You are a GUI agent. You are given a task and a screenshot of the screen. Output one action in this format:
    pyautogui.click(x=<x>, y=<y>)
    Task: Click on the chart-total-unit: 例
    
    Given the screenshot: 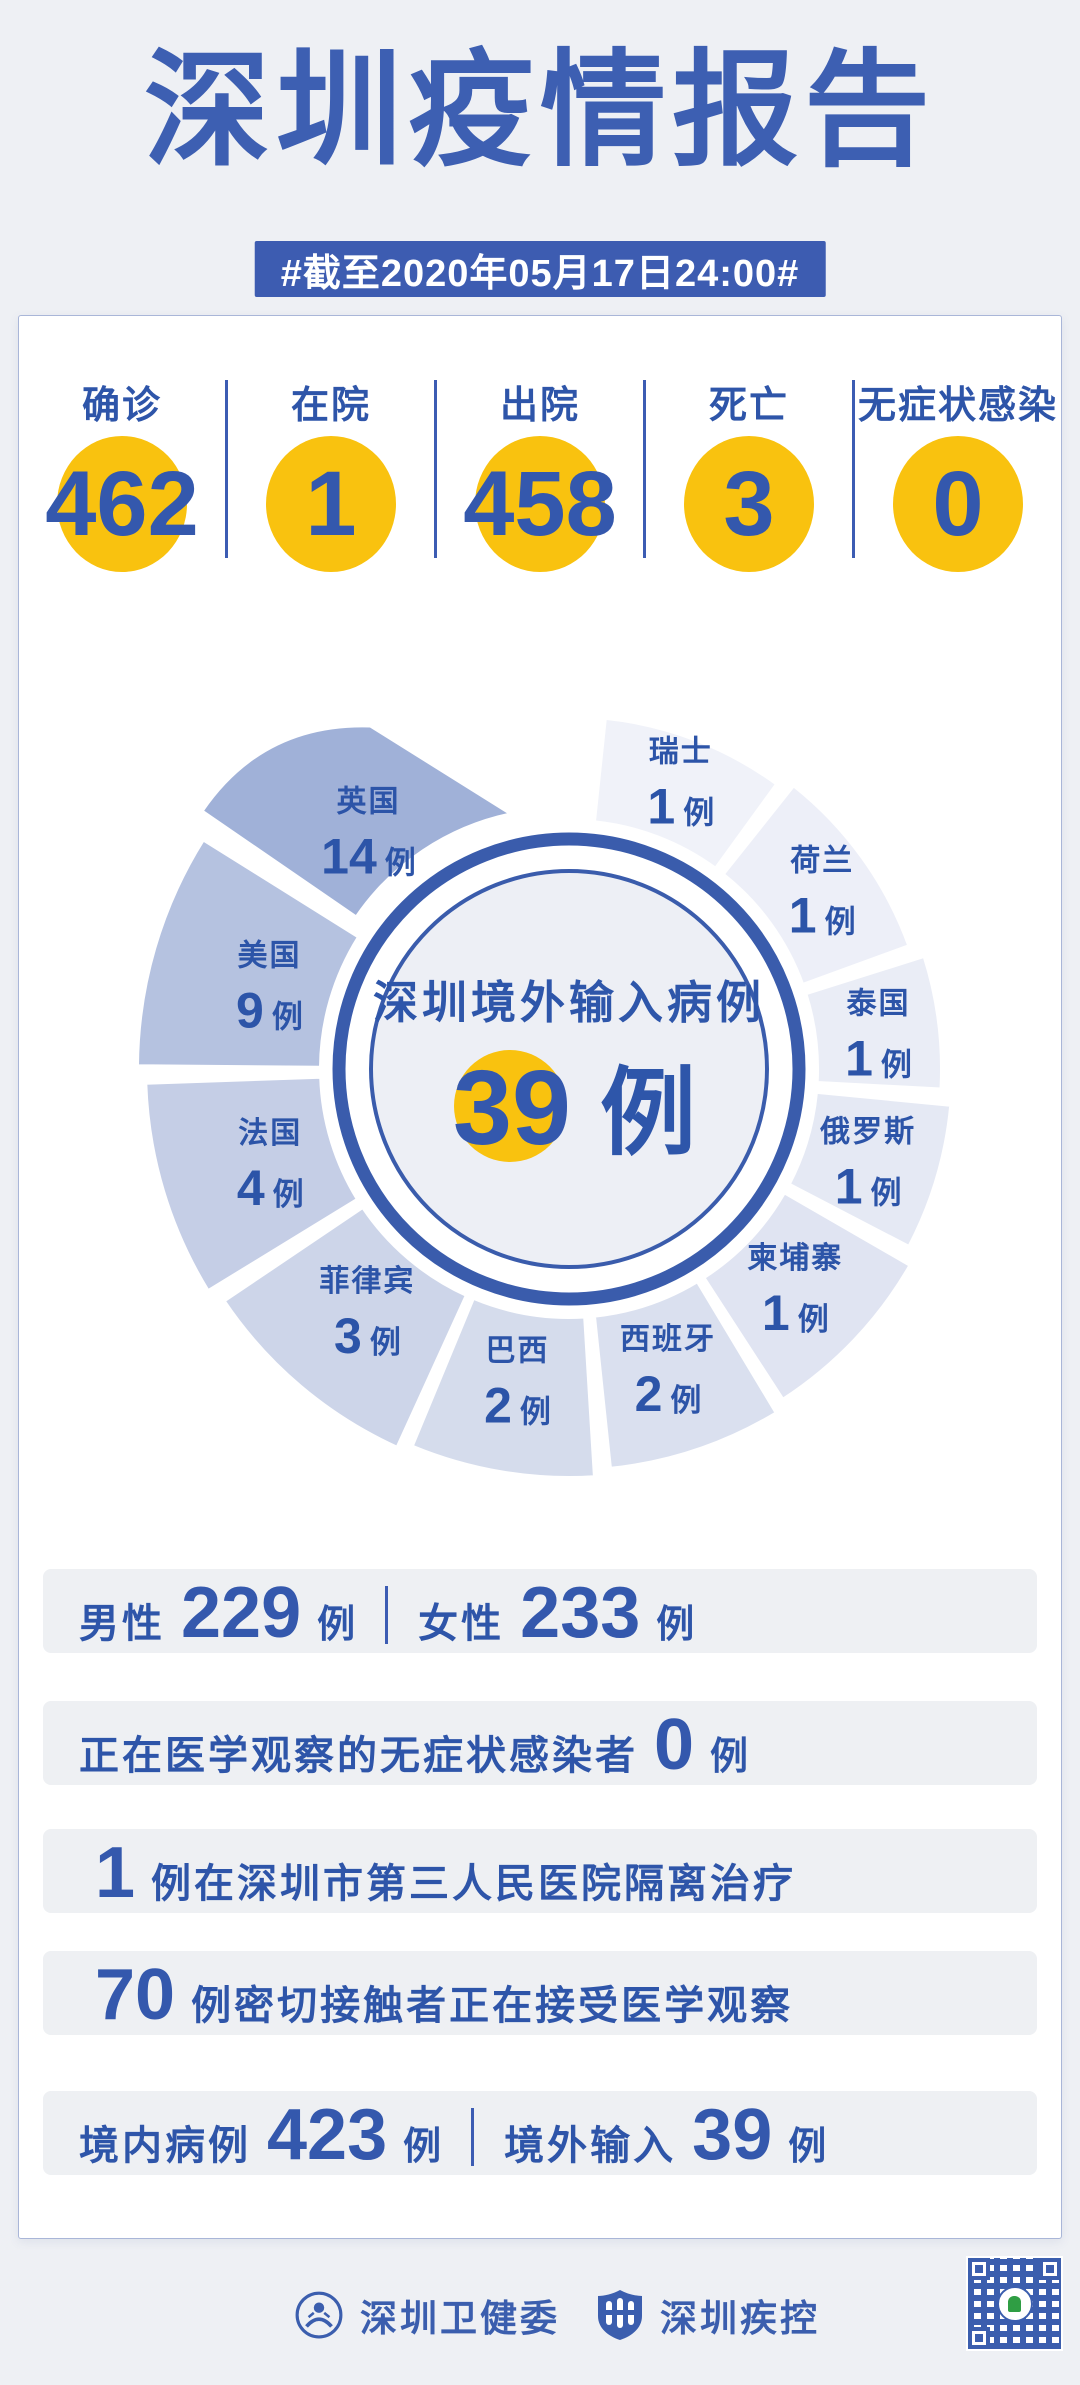 What is the action you would take?
    pyautogui.click(x=648, y=1113)
    